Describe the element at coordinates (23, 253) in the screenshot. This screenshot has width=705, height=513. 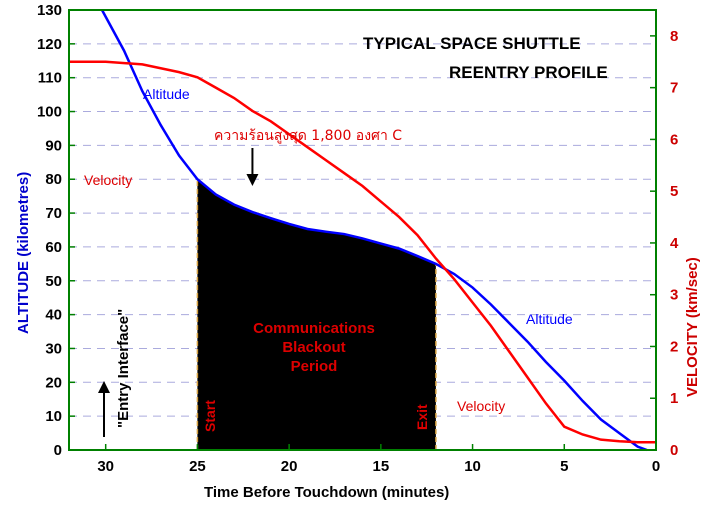
I see `y-left-axis-label: ALTITUDE (kilometres)` at that location.